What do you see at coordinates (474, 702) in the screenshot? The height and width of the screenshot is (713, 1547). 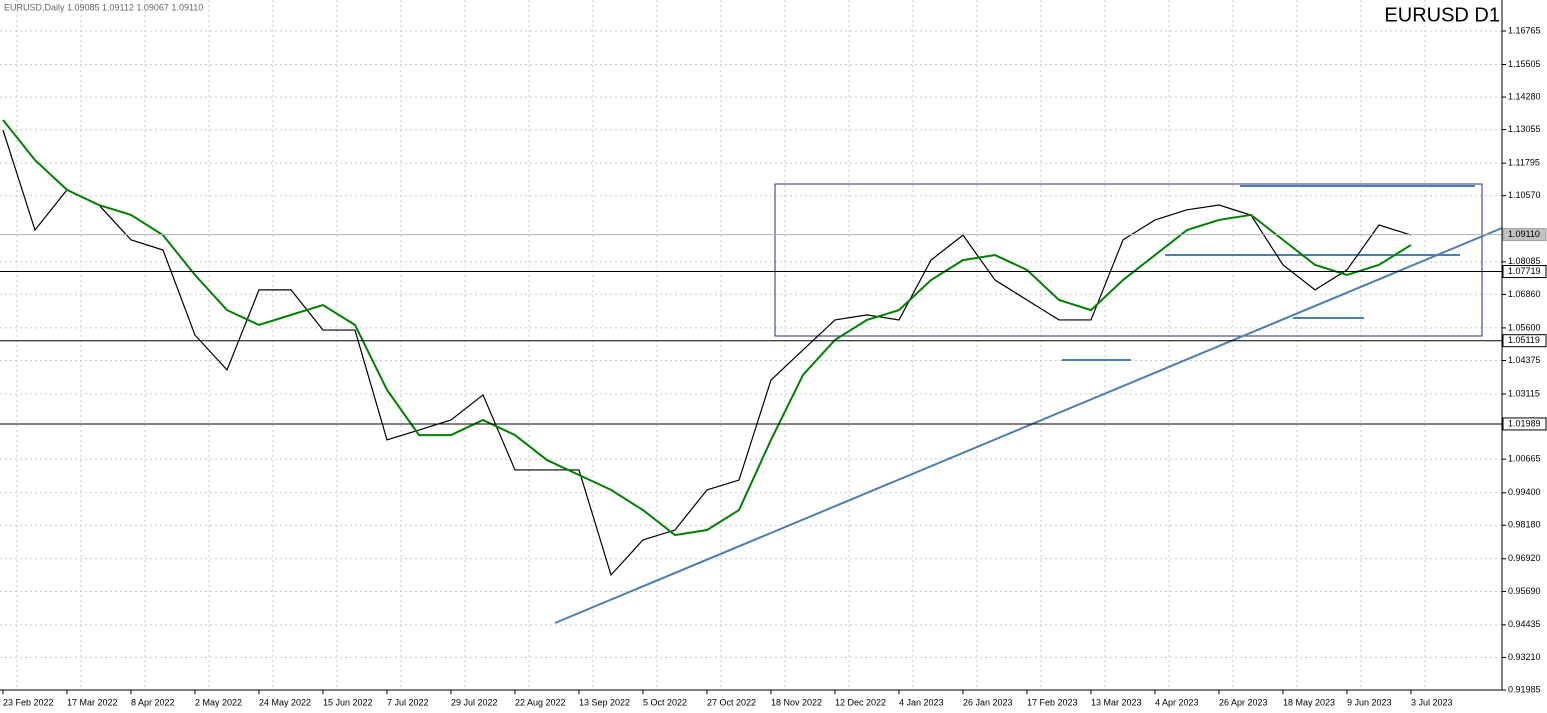 I see `x-tick-label: 29 Jul 2022` at bounding box center [474, 702].